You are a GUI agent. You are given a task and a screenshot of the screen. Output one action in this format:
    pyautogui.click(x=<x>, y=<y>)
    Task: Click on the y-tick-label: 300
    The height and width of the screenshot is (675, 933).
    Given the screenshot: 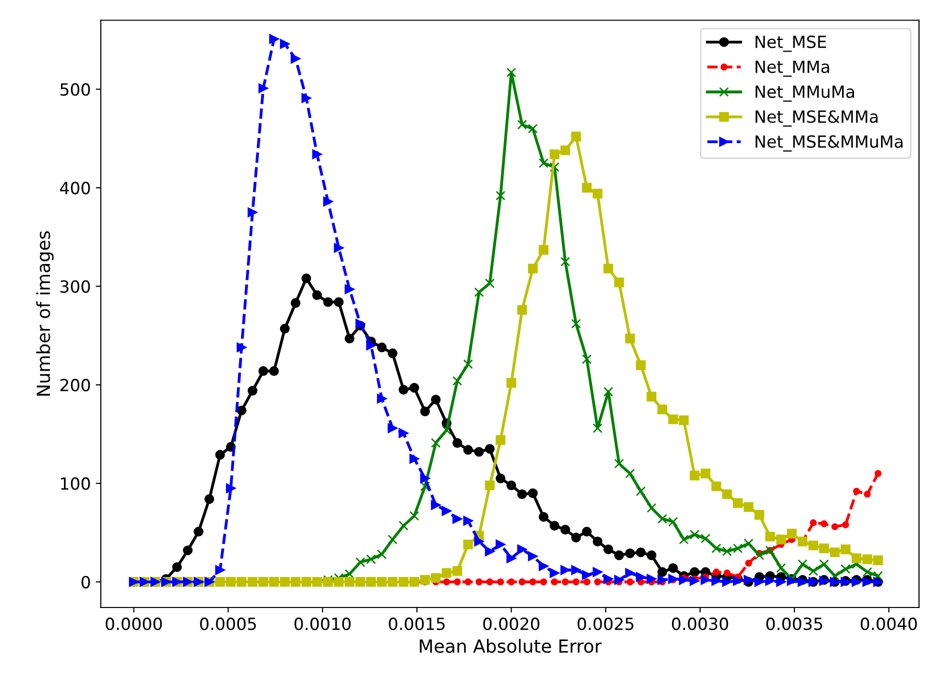 What is the action you would take?
    pyautogui.click(x=75, y=286)
    